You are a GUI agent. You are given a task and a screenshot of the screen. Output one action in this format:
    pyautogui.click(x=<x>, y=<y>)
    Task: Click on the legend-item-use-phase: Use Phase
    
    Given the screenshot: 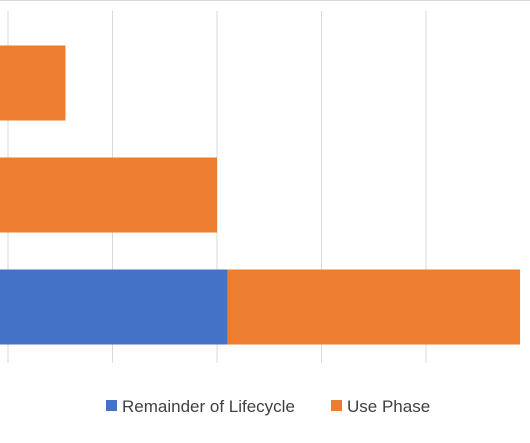 What is the action you would take?
    pyautogui.click(x=380, y=406)
    